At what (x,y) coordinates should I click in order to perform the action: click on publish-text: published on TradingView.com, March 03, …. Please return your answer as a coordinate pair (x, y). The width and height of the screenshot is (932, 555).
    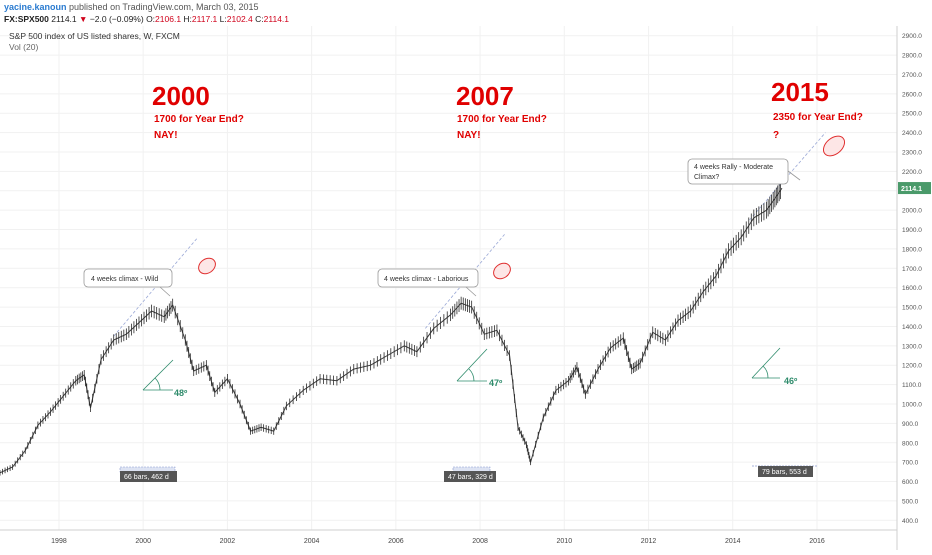
    Looking at the image, I should click on (162, 7).